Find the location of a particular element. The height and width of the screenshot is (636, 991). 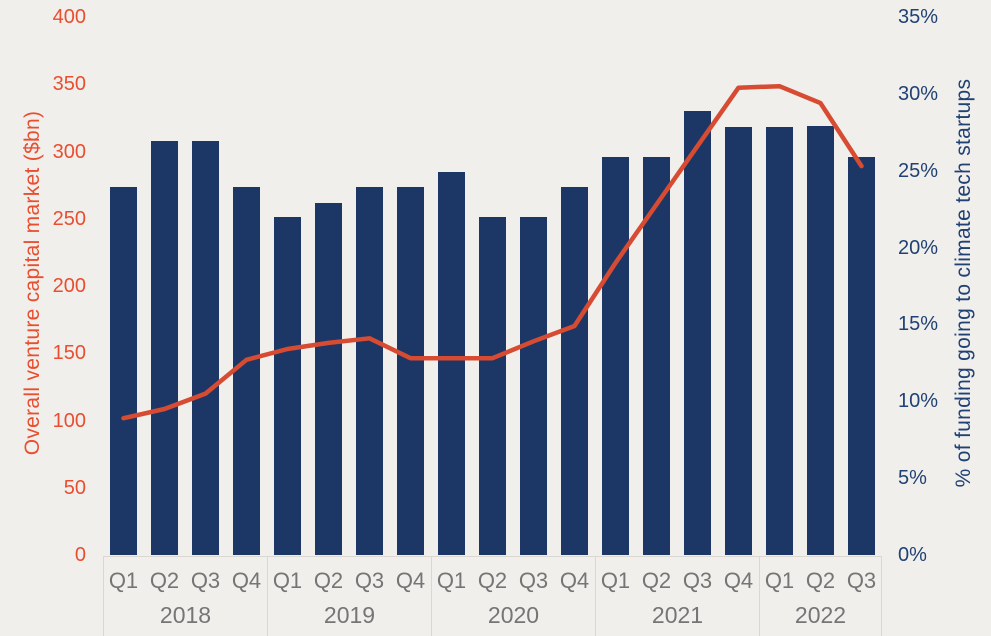

bar-2018-Q2 is located at coordinates (164, 347).